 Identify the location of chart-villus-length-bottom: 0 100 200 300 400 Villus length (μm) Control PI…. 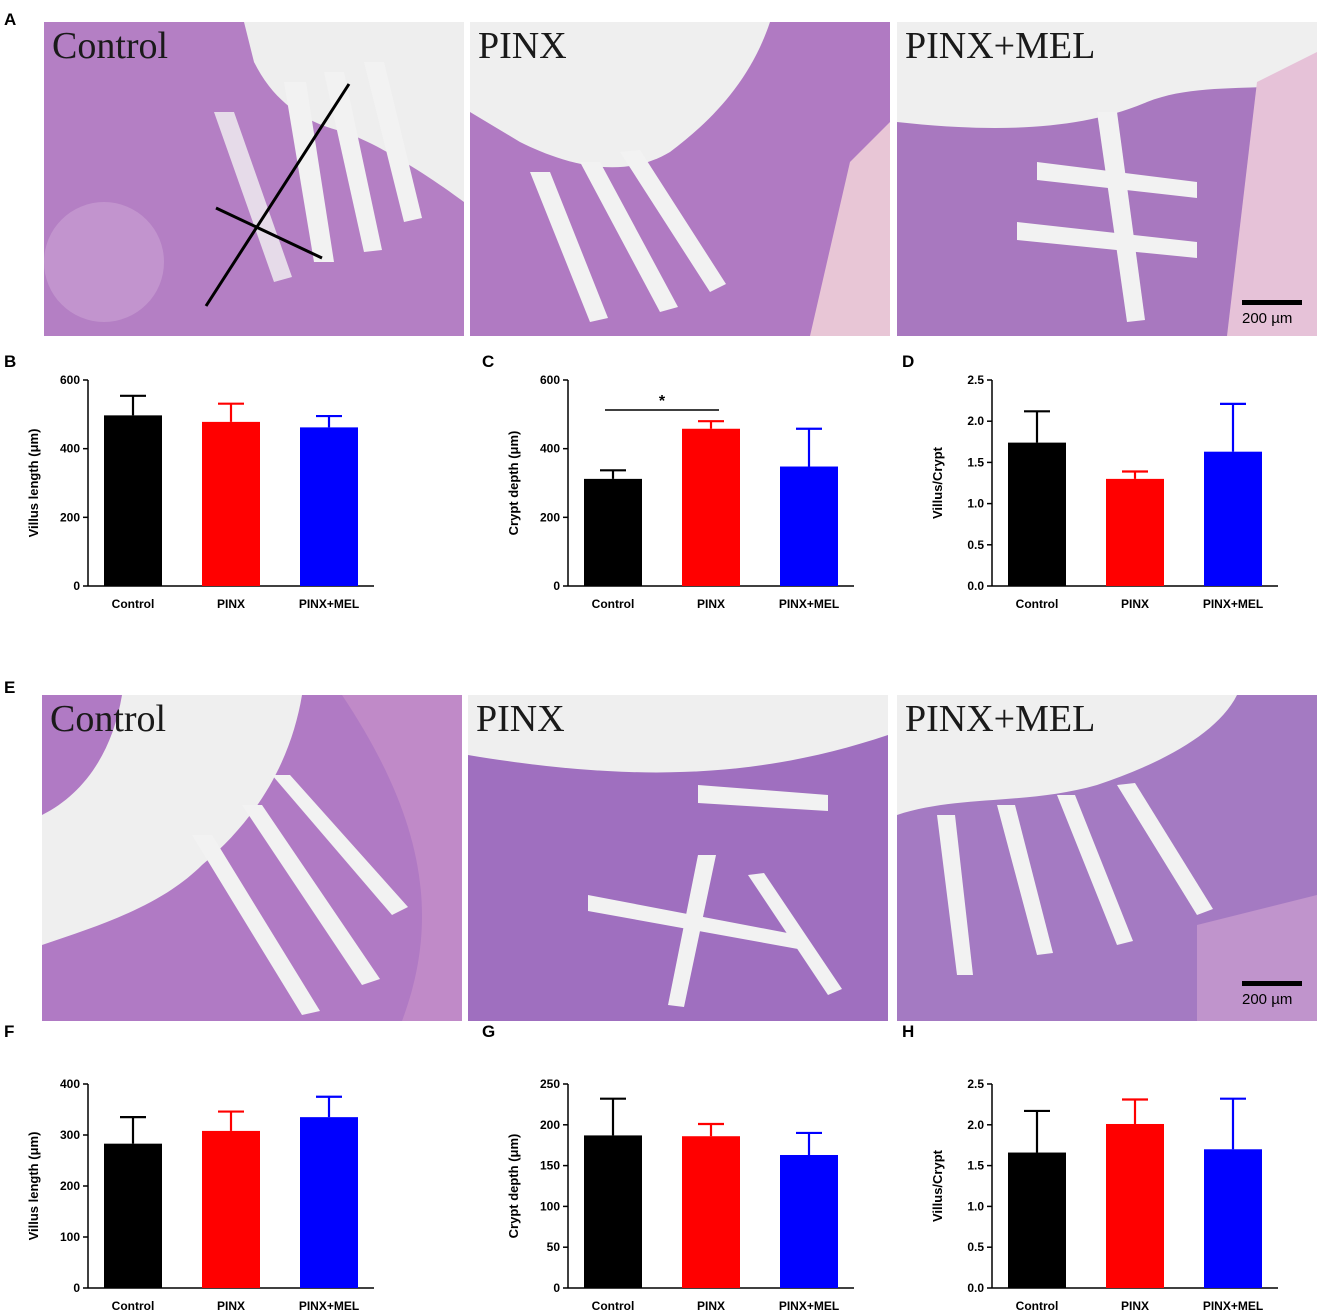
(200, 1195).